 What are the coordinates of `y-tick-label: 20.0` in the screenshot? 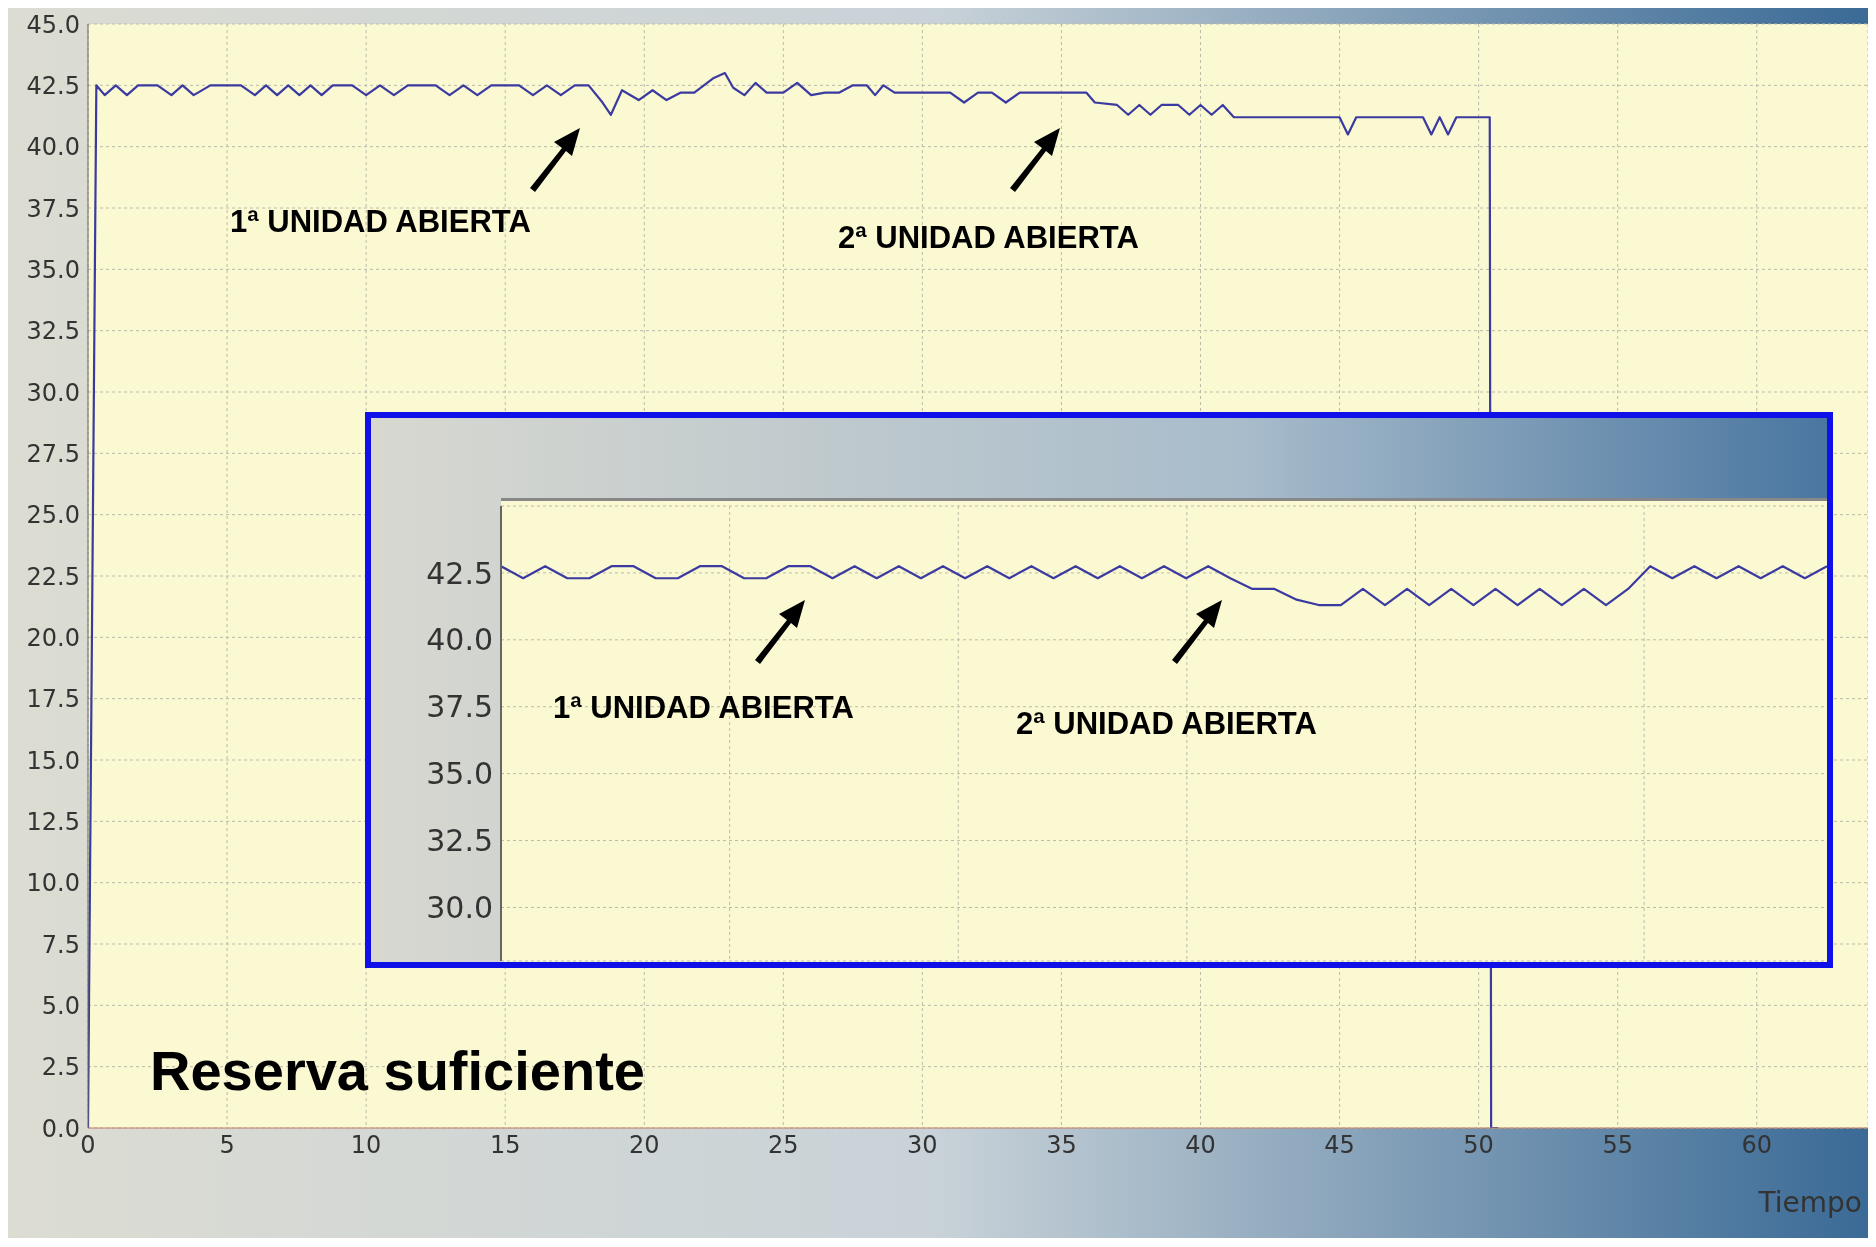 It's located at (53, 637).